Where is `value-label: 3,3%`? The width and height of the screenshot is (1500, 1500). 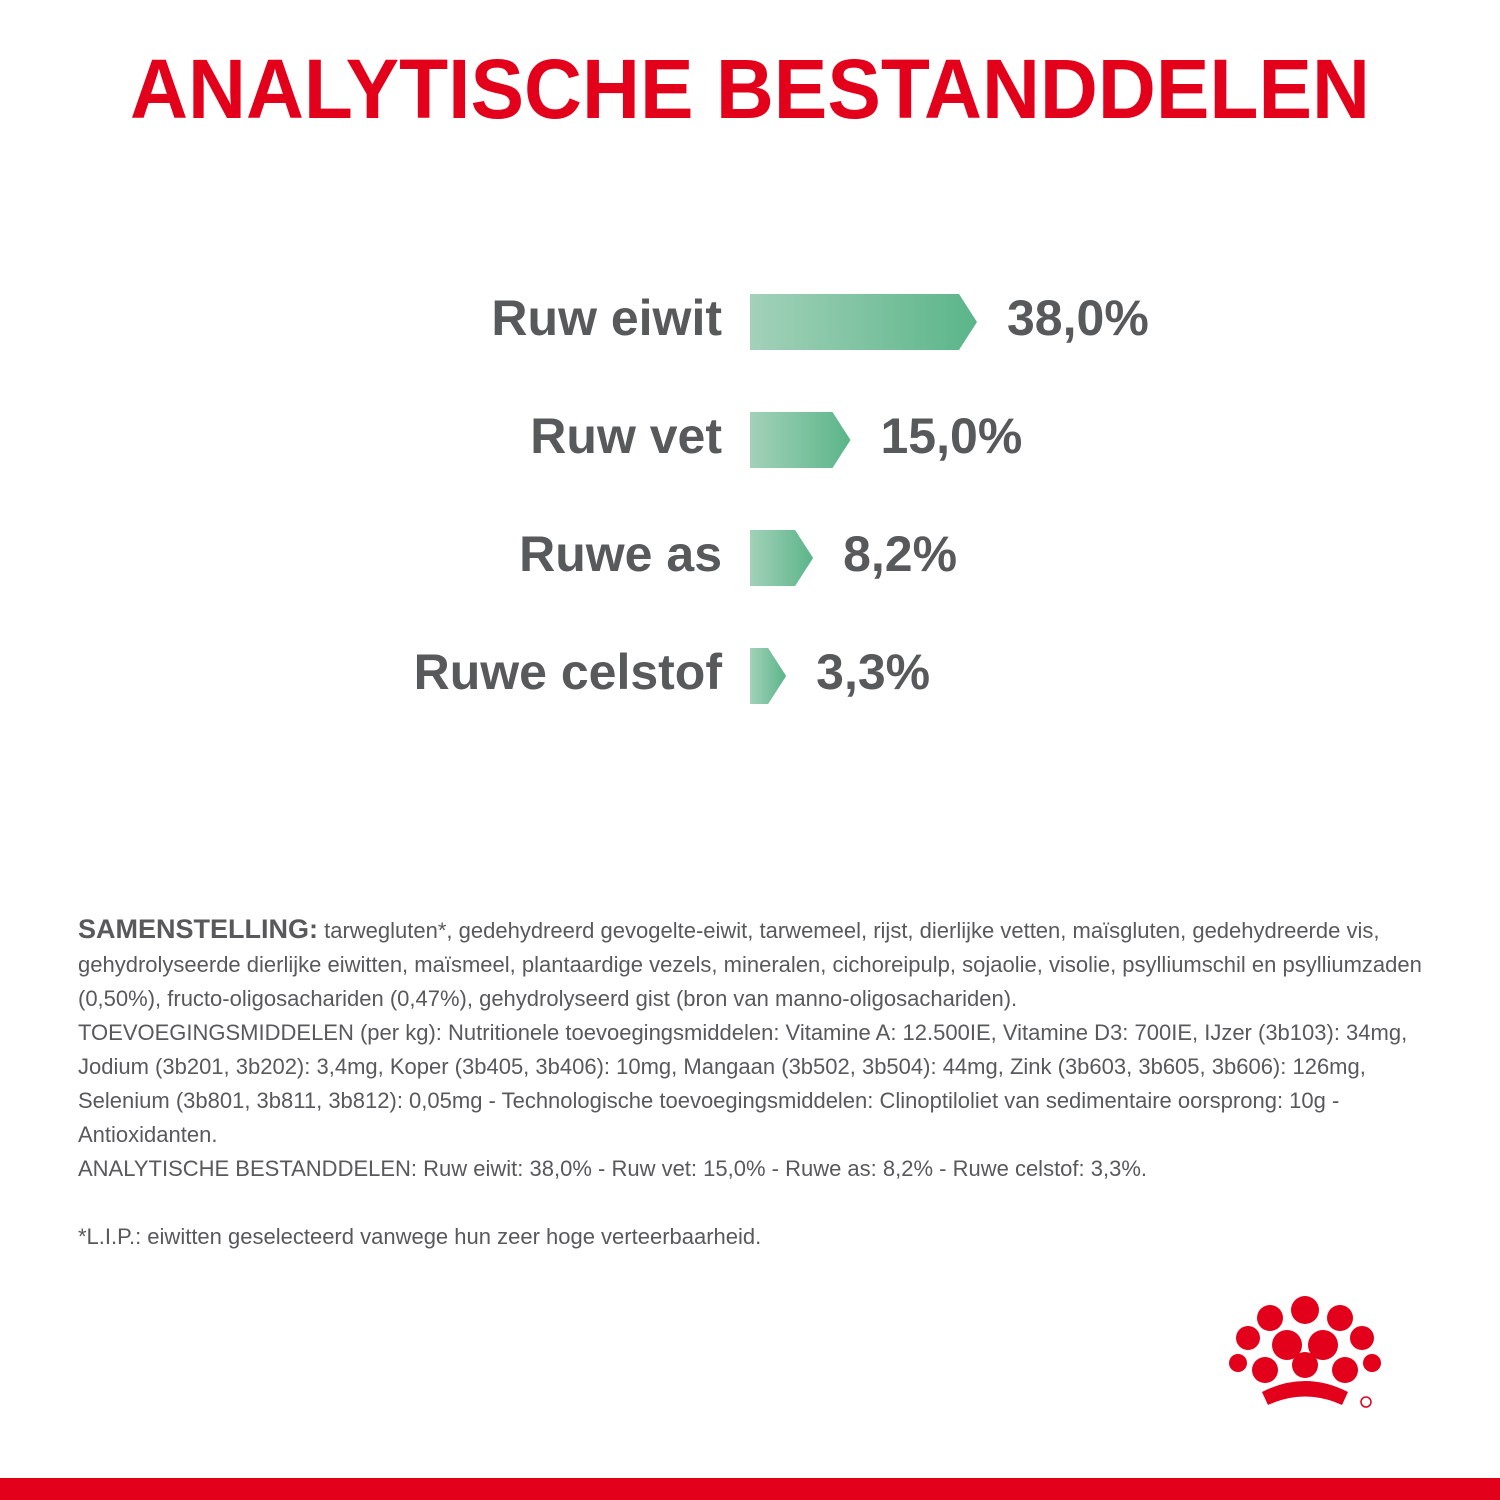 value-label: 3,3% is located at coordinates (873, 672).